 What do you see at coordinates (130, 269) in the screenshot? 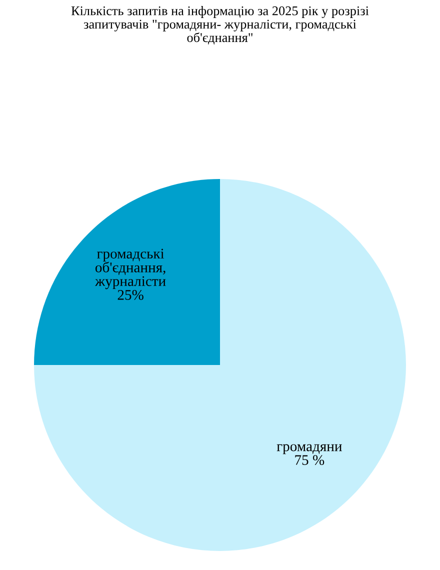
I see `slice-label: громадські об'єднання, журналісти` at bounding box center [130, 269].